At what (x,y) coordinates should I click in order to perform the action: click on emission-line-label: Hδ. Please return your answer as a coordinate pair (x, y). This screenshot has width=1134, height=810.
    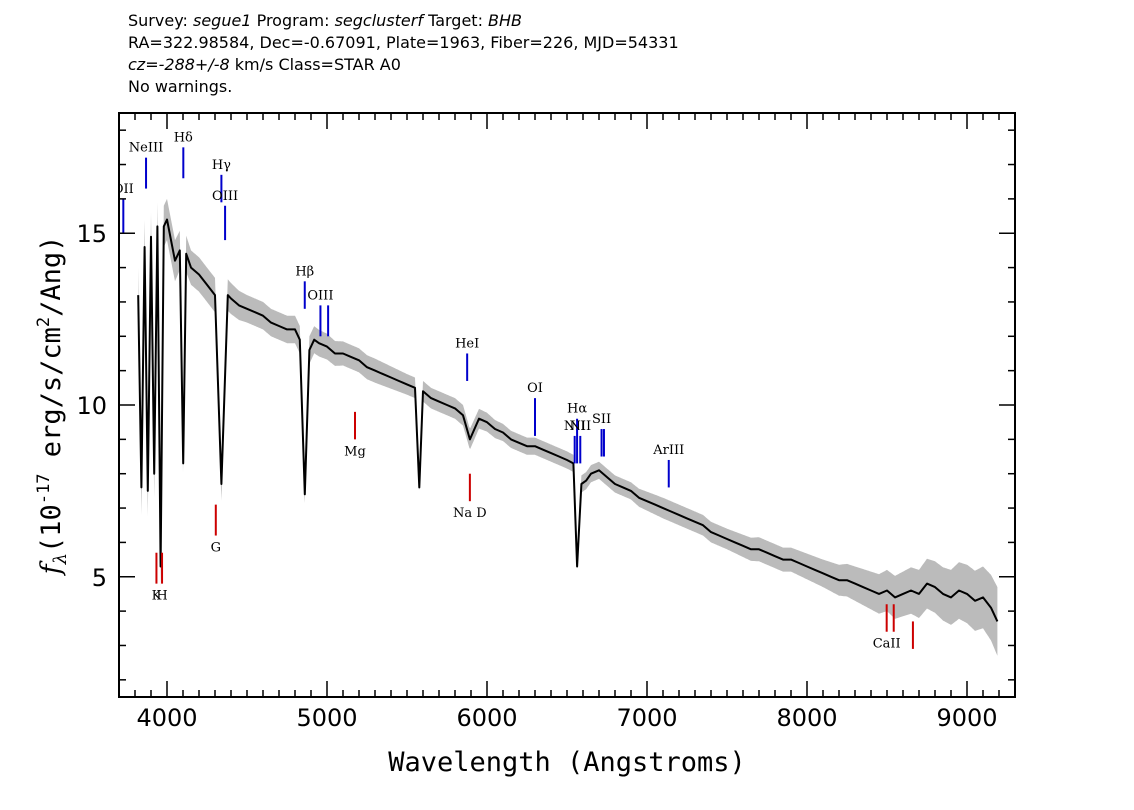
    Looking at the image, I should click on (183, 137).